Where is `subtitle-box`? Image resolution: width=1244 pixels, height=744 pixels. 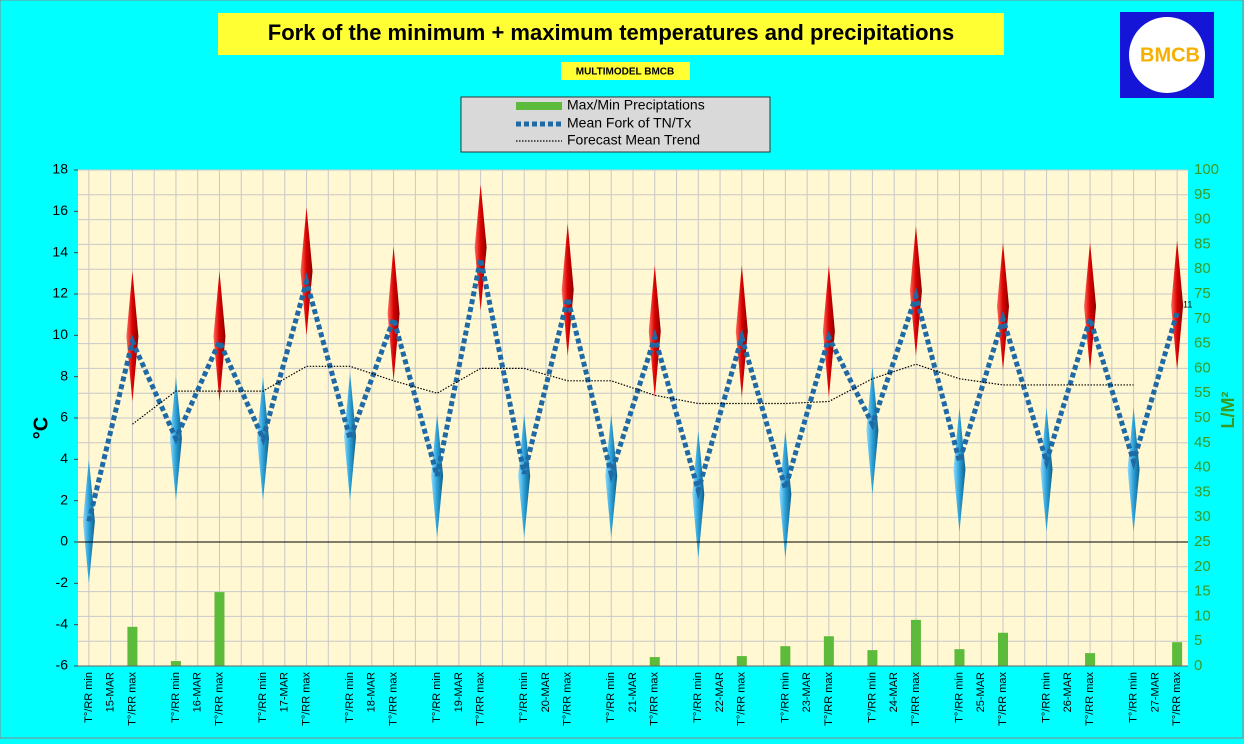
subtitle-box is located at coordinates (625, 71).